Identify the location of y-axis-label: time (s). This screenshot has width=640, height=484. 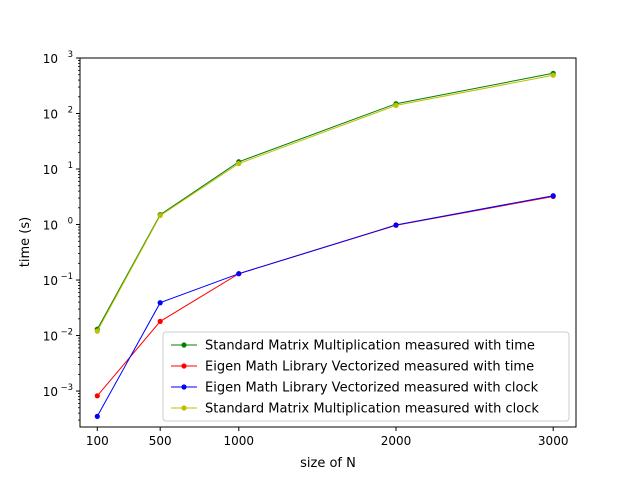
(25, 242).